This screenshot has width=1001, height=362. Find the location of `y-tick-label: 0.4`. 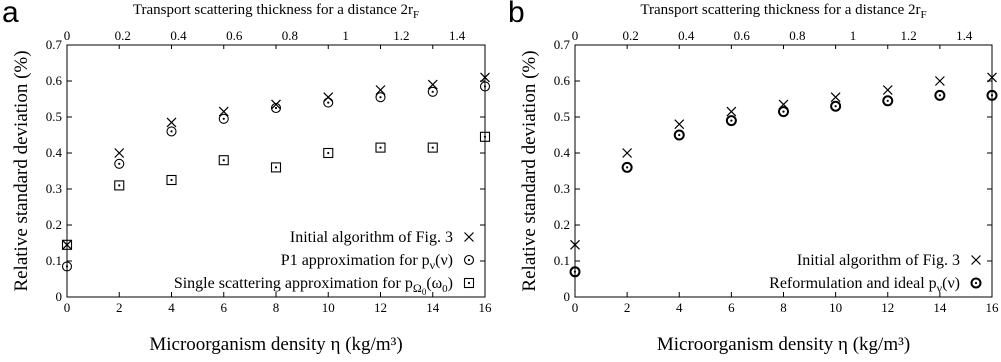

y-tick-label: 0.4 is located at coordinates (54, 152).